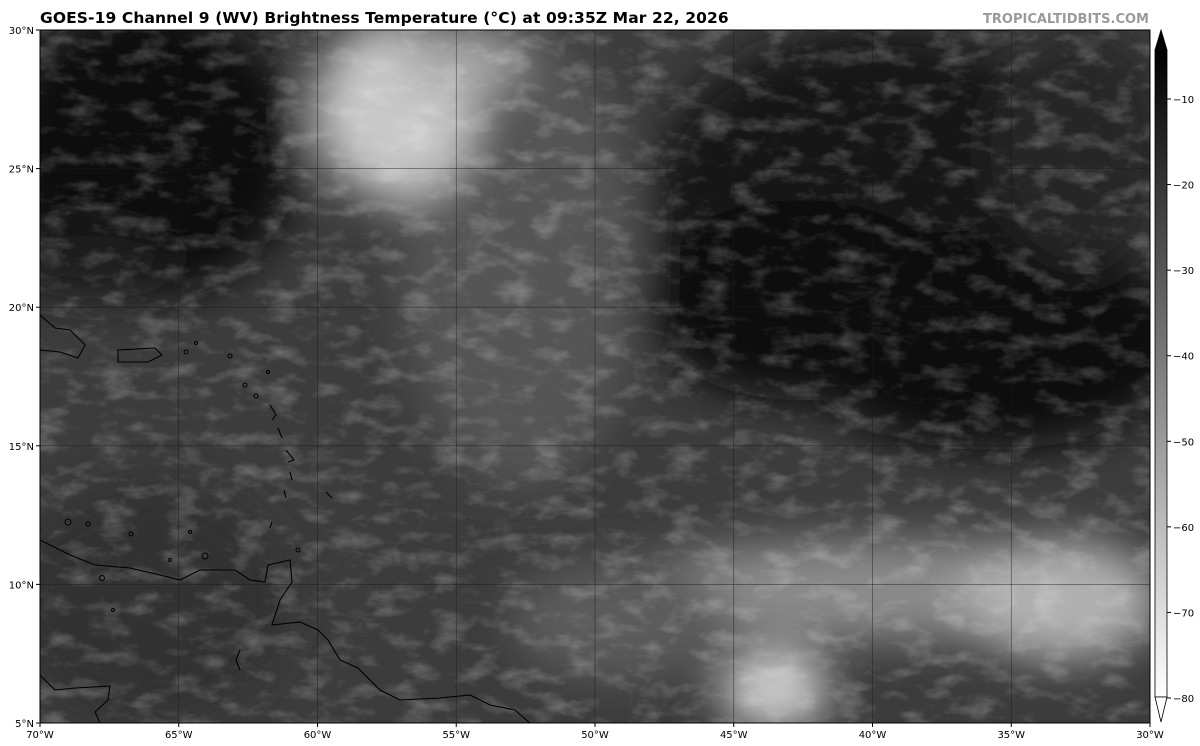  I want to click on lon-tick-label: 50°W, so click(595, 735).